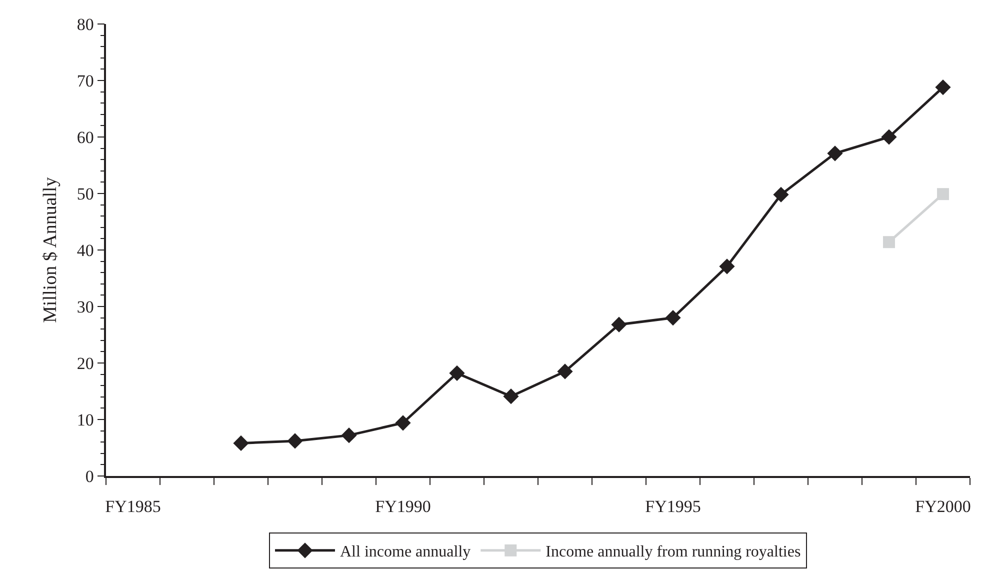  What do you see at coordinates (85, 24) in the screenshot?
I see `y-tick-label: 80` at bounding box center [85, 24].